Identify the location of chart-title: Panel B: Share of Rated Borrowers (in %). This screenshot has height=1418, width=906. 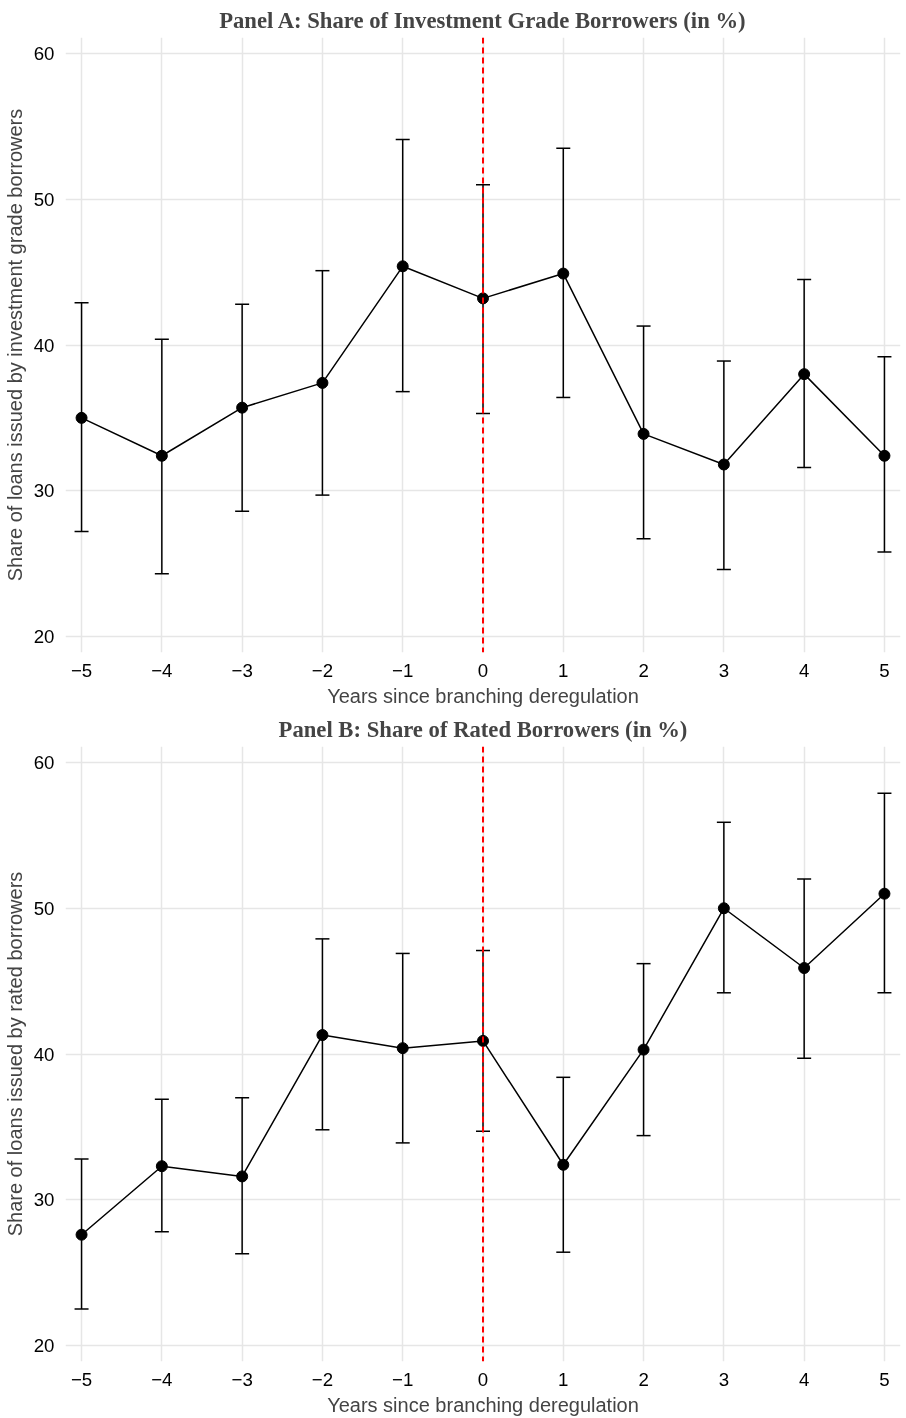
(483, 729).